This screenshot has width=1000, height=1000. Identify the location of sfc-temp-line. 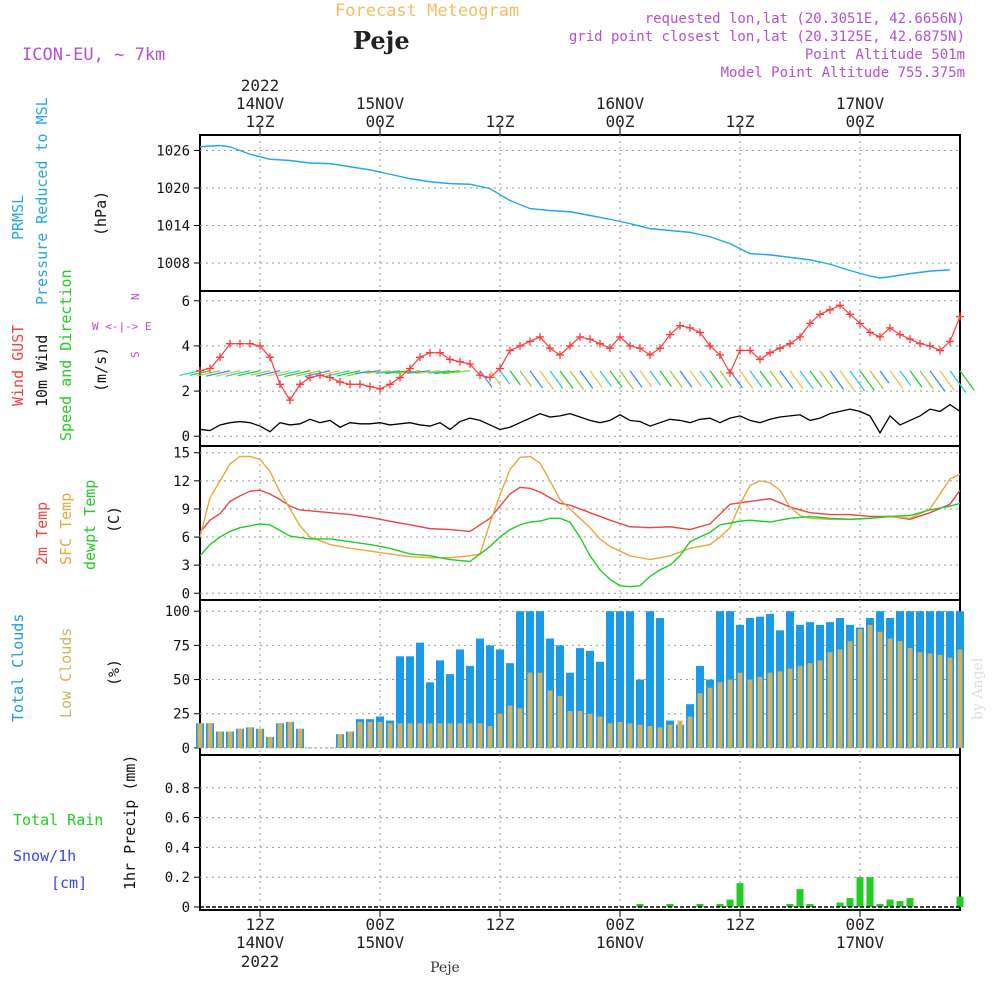
(580, 508).